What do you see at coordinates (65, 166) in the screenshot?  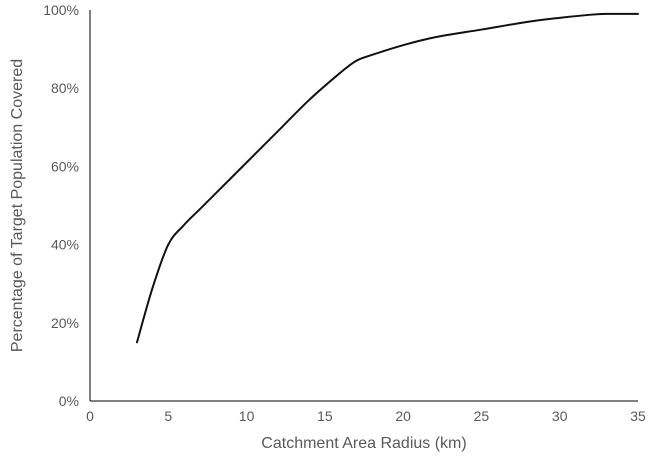 I see `y-tick-label: 60%` at bounding box center [65, 166].